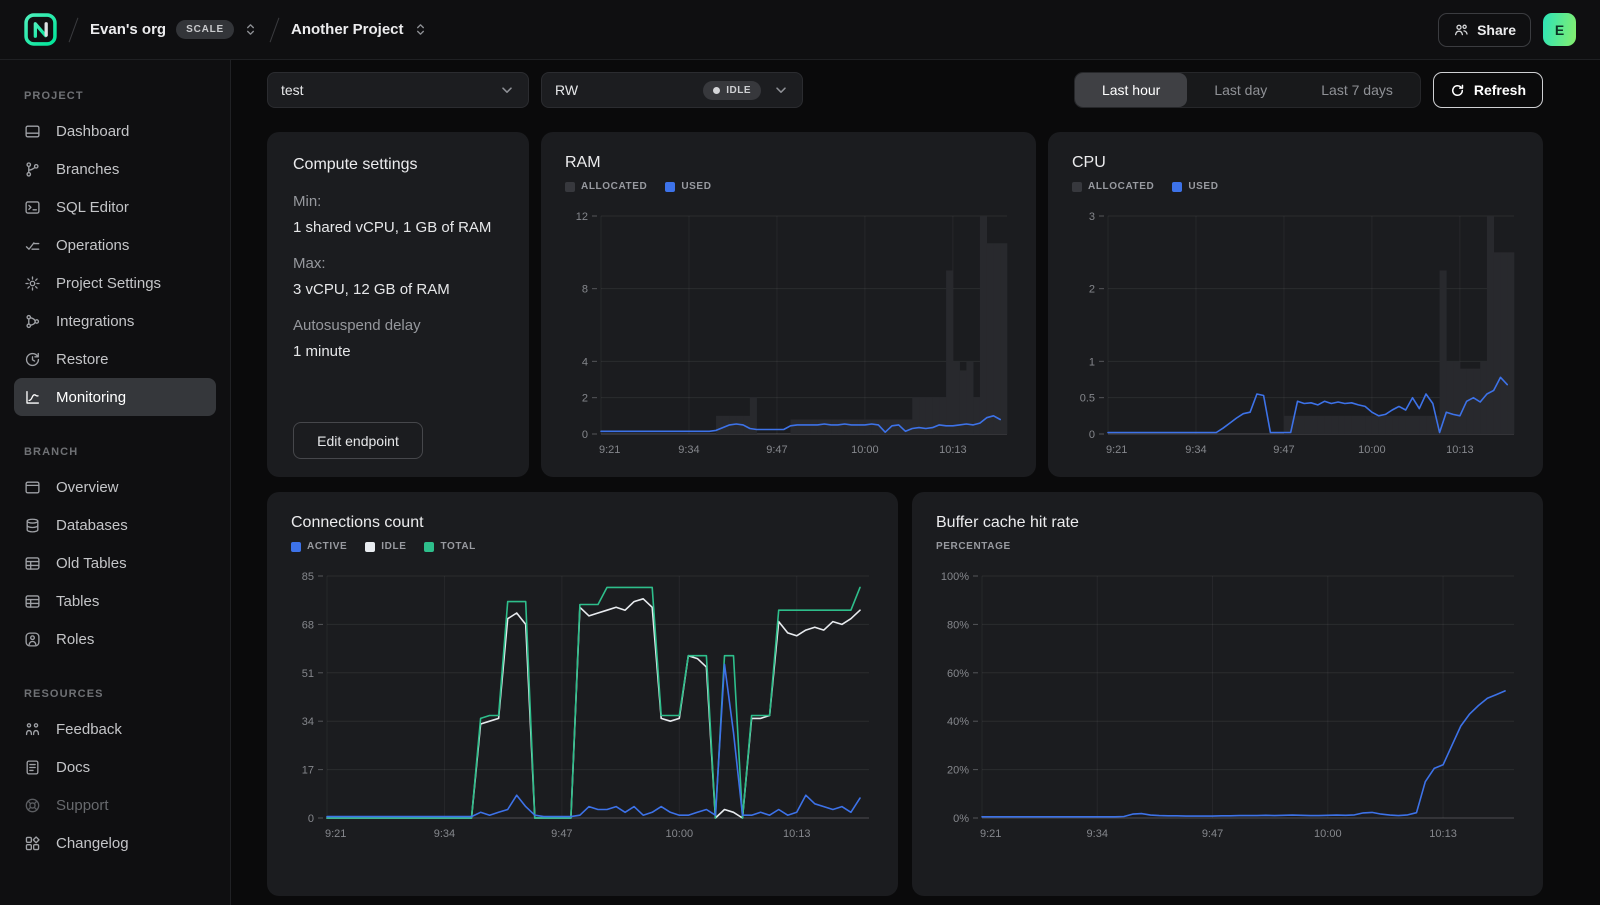 The width and height of the screenshot is (1600, 905). Describe the element at coordinates (347, 29) in the screenshot. I see `breadcrumb-project-name: Another Project` at that location.